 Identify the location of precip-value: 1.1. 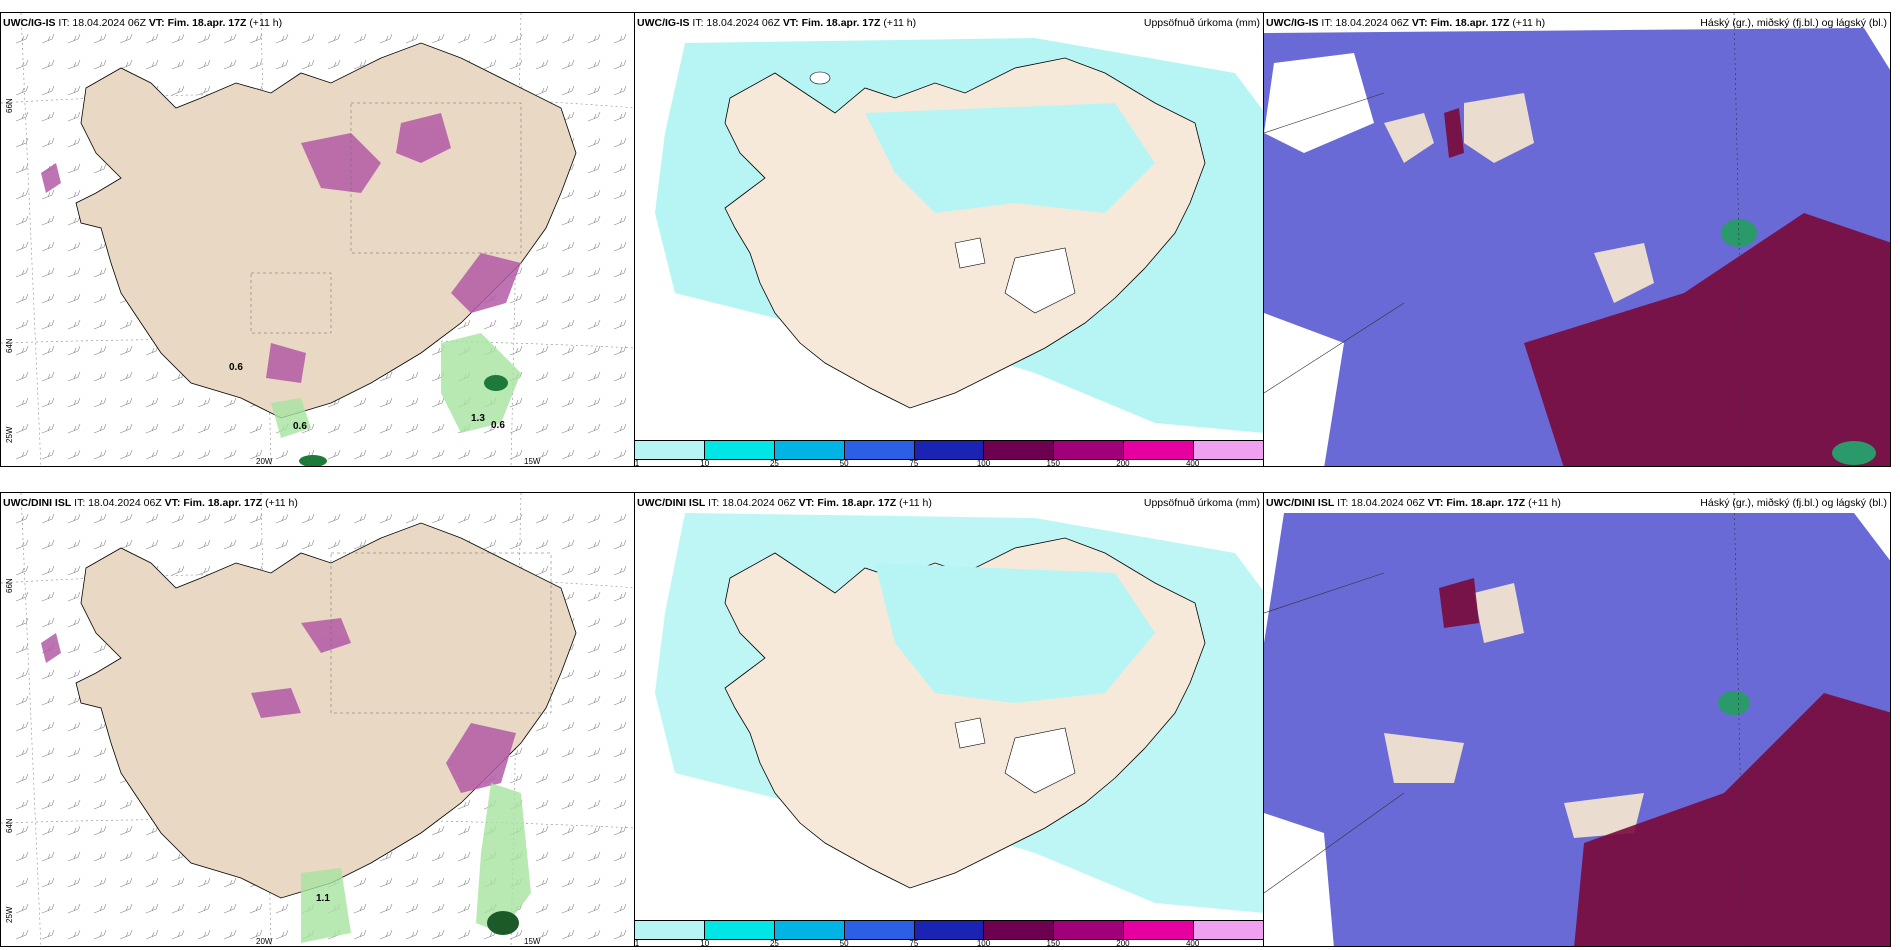
(323, 898).